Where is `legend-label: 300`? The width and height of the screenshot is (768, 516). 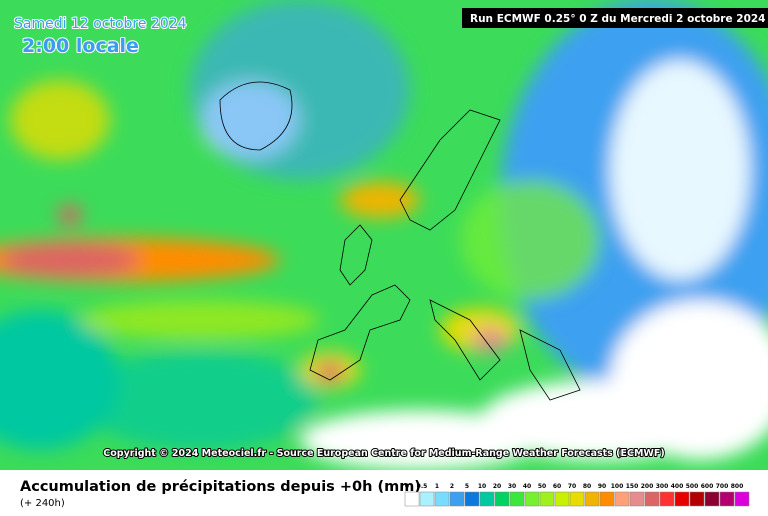 legend-label: 300 is located at coordinates (662, 486).